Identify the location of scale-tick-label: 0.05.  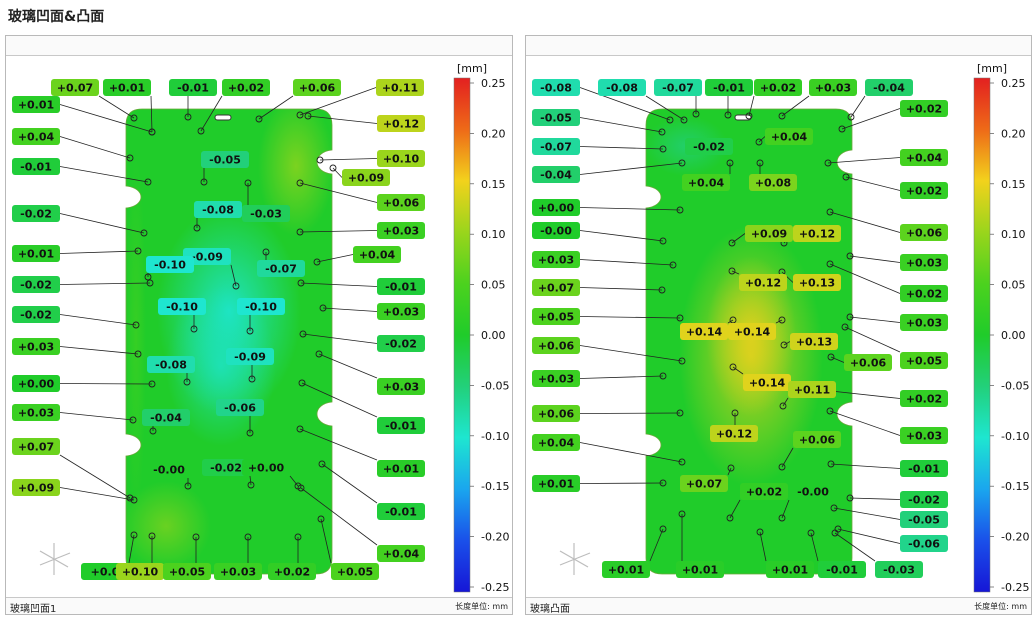
(1013, 285).